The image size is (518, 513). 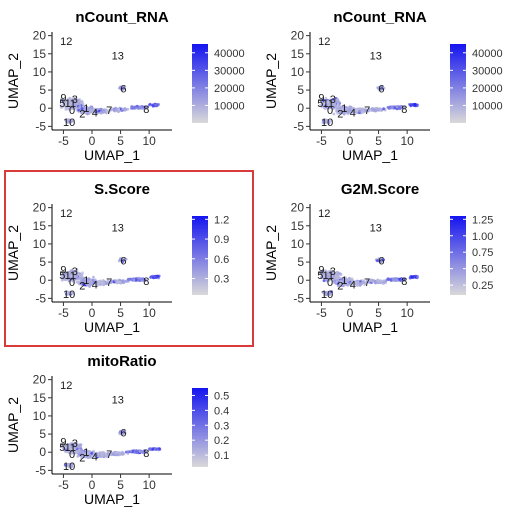 What do you see at coordinates (380, 189) in the screenshot?
I see `panel-title: G2M.Score` at bounding box center [380, 189].